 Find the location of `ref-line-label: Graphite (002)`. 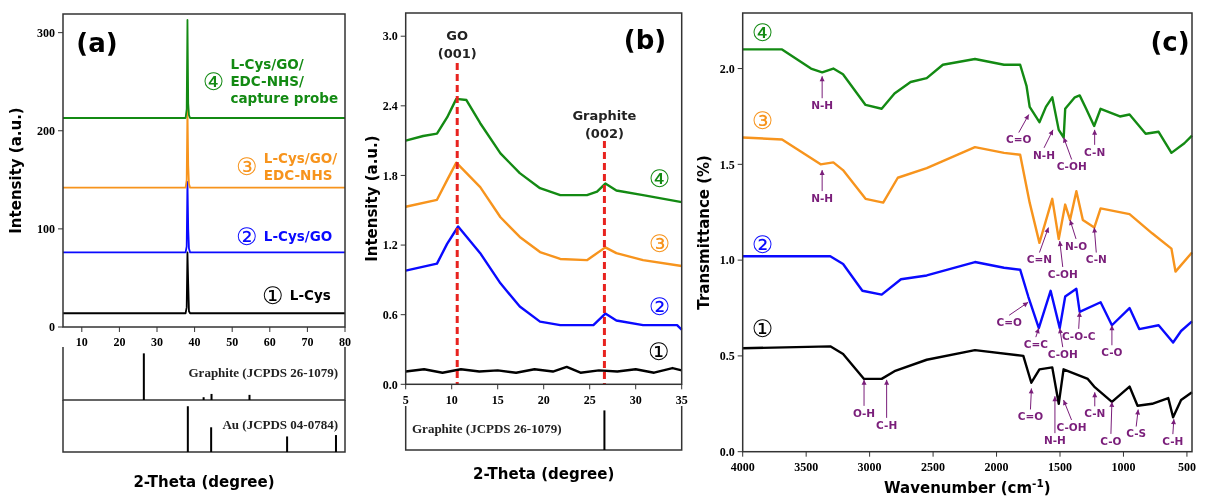

ref-line-label: Graphite (002) is located at coordinates (604, 124).